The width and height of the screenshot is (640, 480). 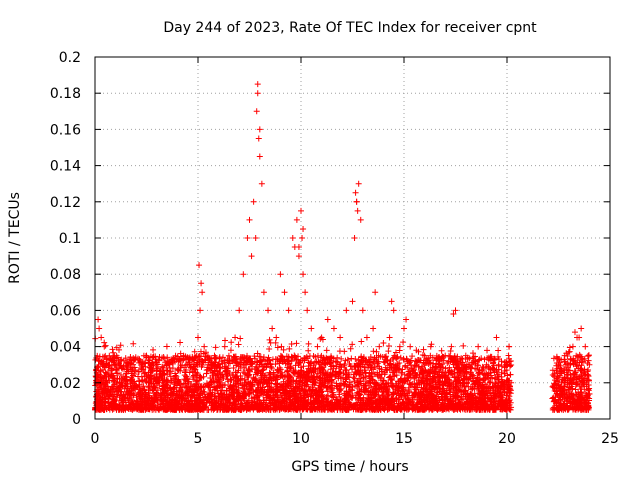 What do you see at coordinates (15, 238) in the screenshot?
I see `y-axis-title: ROTI / TECUs` at bounding box center [15, 238].